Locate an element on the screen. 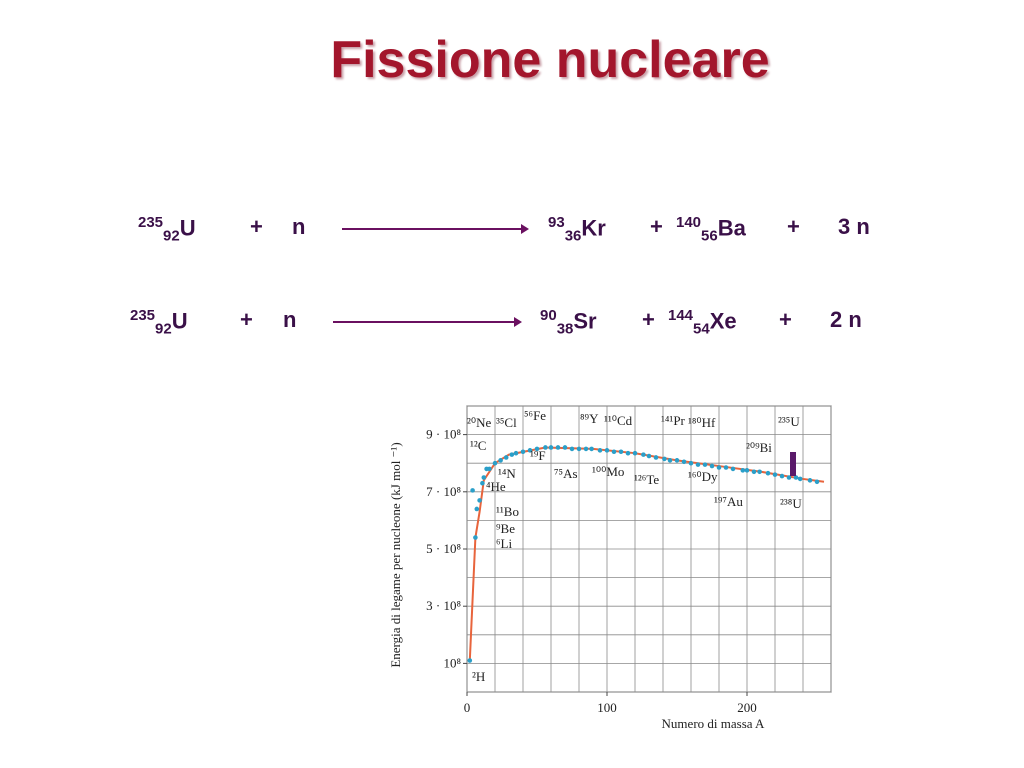 Image resolution: width=1024 pixels, height=768 pixels. eq-term: 3 n is located at coordinates (854, 226).